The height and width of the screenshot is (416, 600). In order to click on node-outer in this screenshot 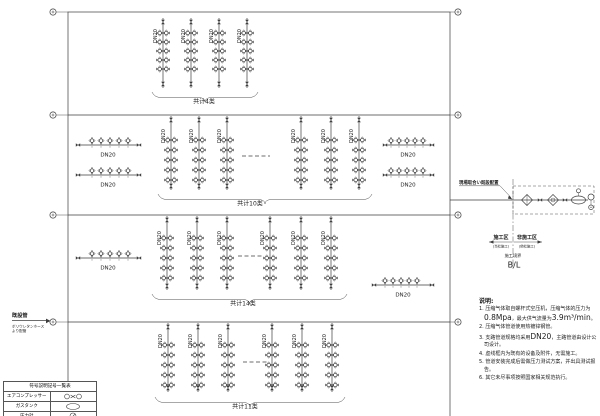, I will do `click(53, 12)`.